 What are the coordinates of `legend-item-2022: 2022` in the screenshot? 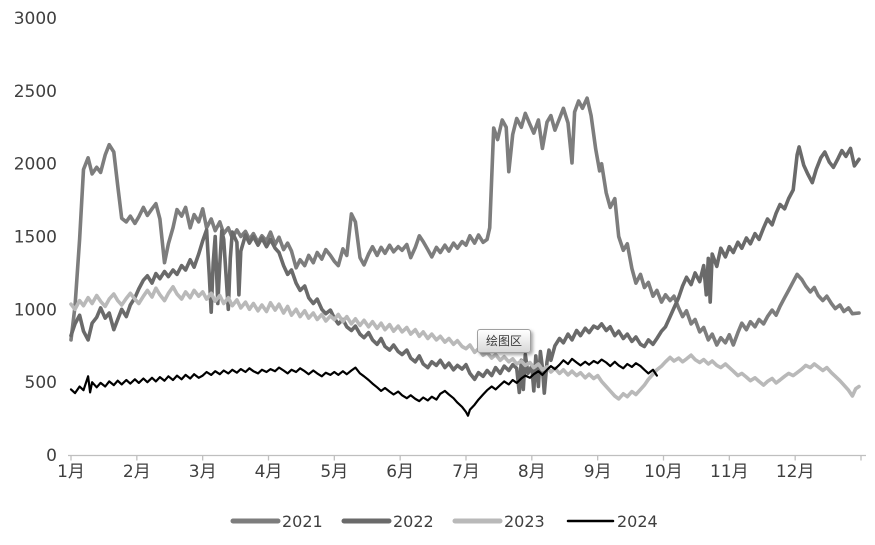 It's located at (387, 521).